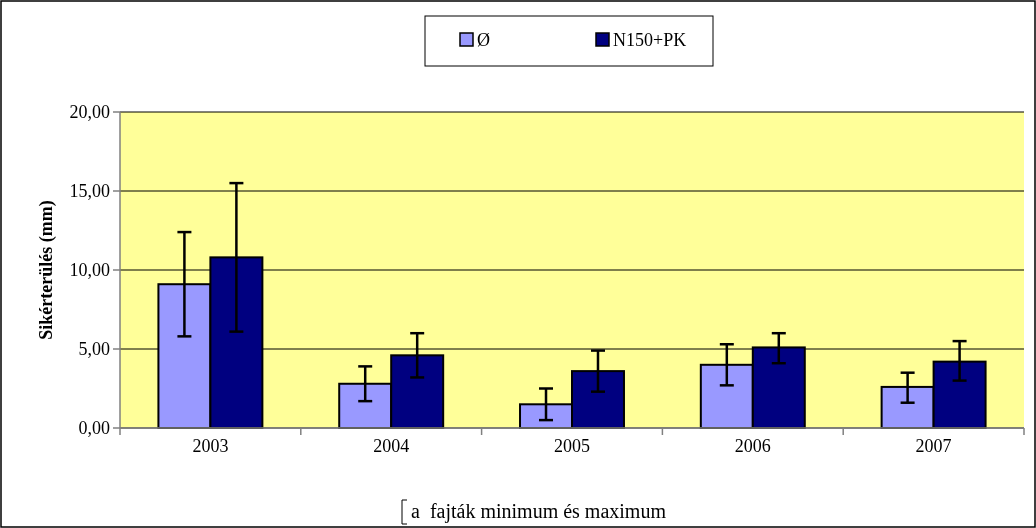 This screenshot has height=528, width=1036. What do you see at coordinates (650, 40) in the screenshot?
I see `legend-label: N150+PK` at bounding box center [650, 40].